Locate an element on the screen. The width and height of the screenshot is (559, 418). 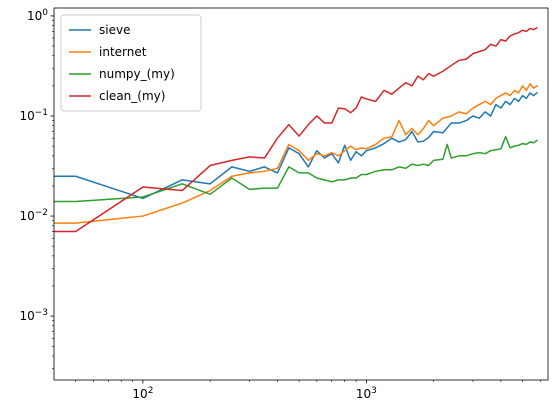
y-tick-label: 10⁻² is located at coordinates (33, 215).